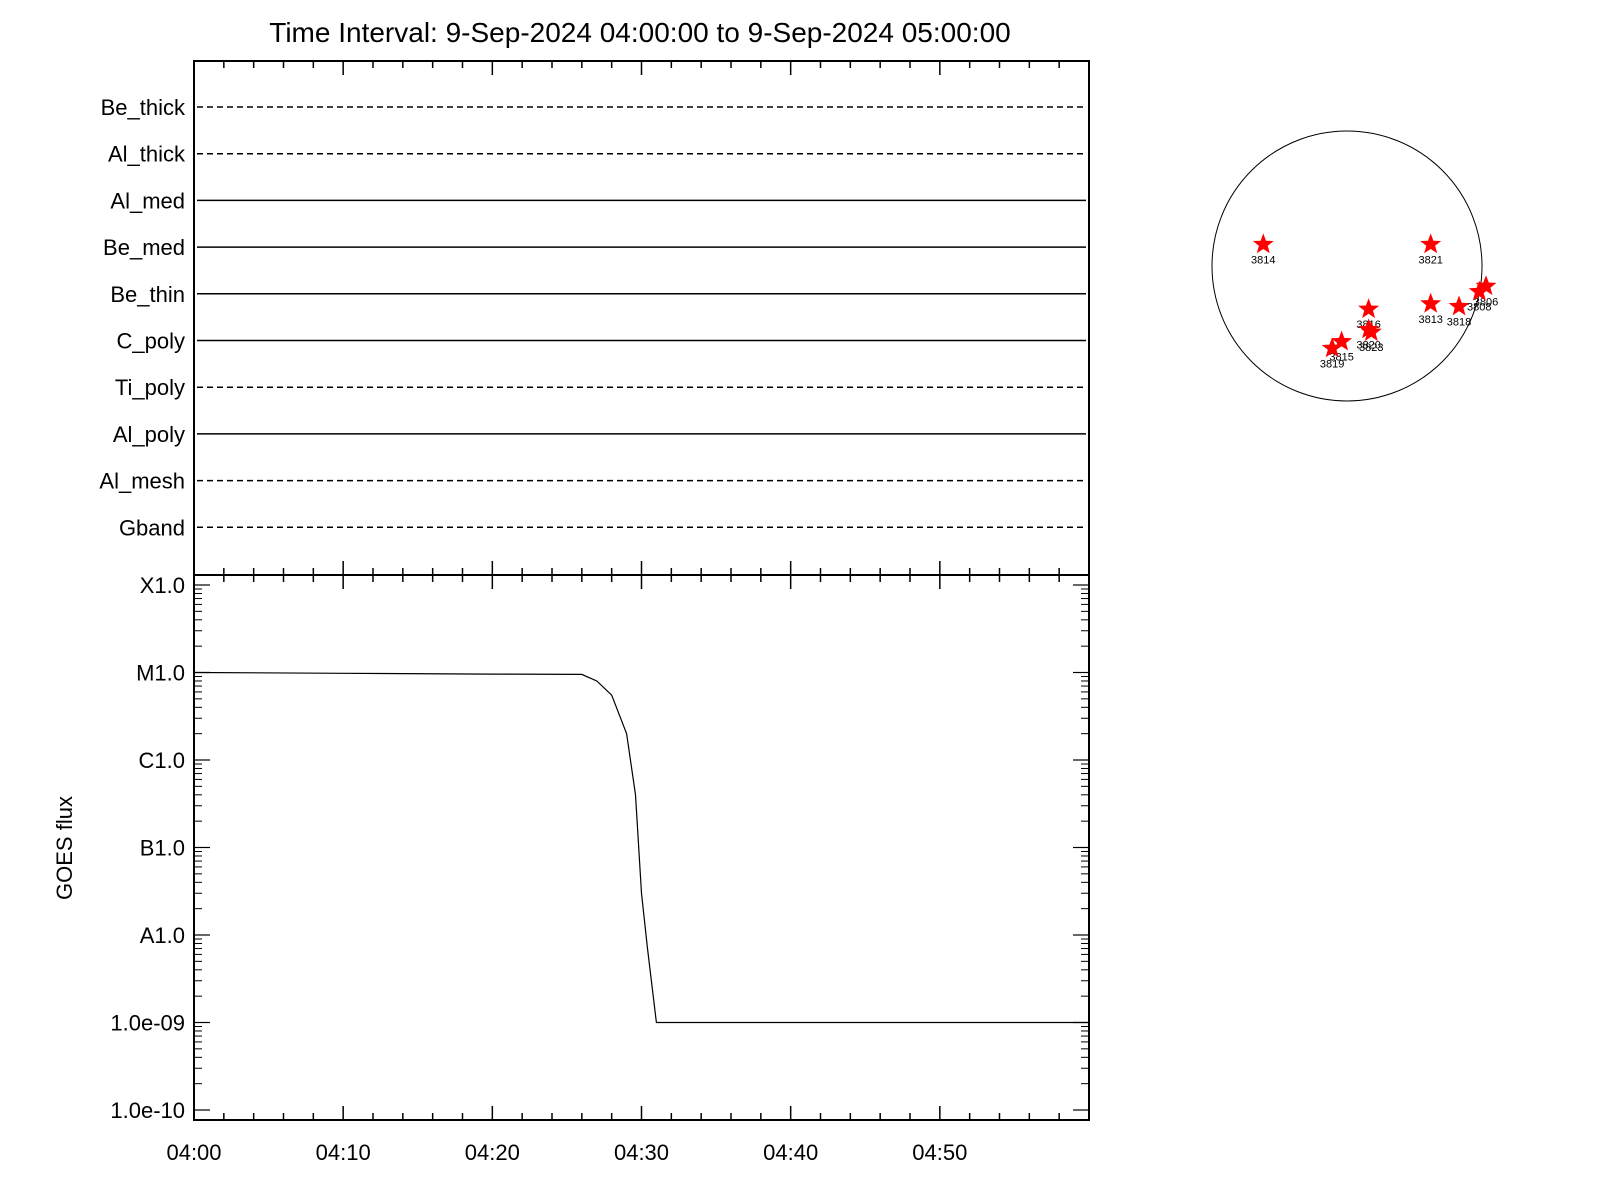 The width and height of the screenshot is (1600, 1200). I want to click on y-tick-label: A1.0, so click(162, 935).